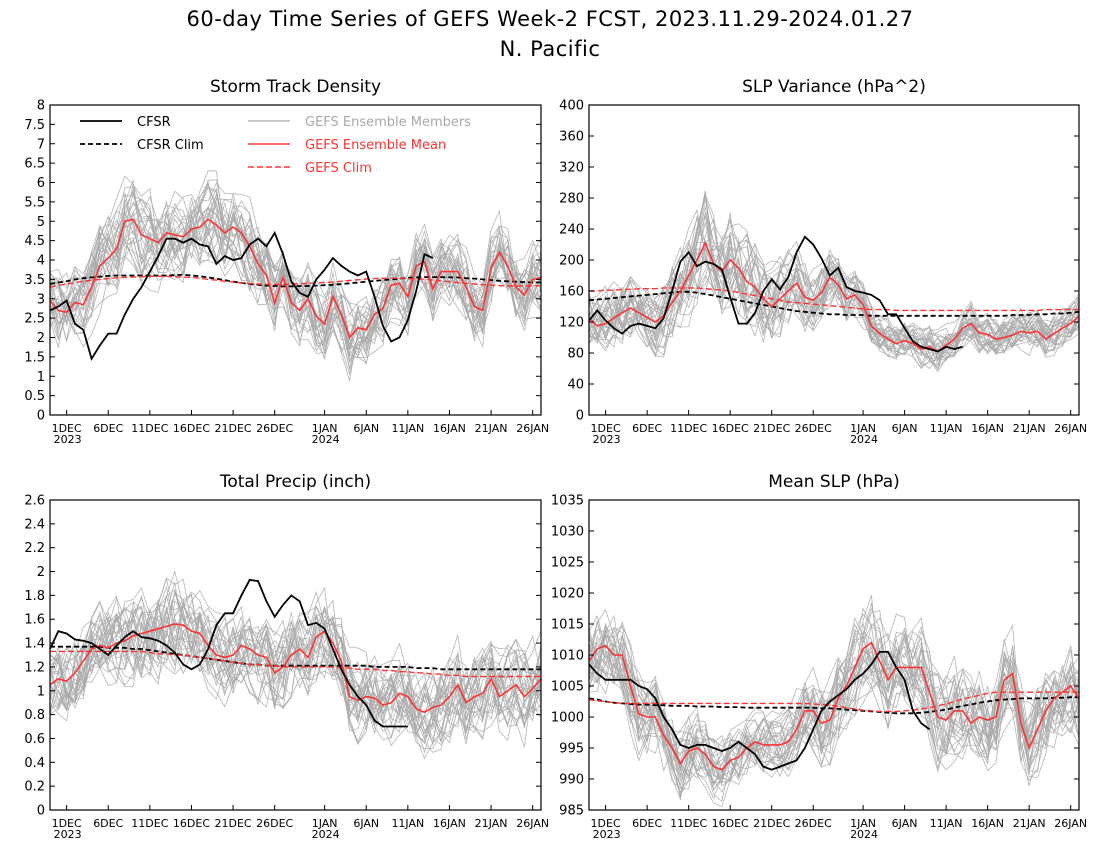  I want to click on y-tick-label: 200, so click(571, 261).